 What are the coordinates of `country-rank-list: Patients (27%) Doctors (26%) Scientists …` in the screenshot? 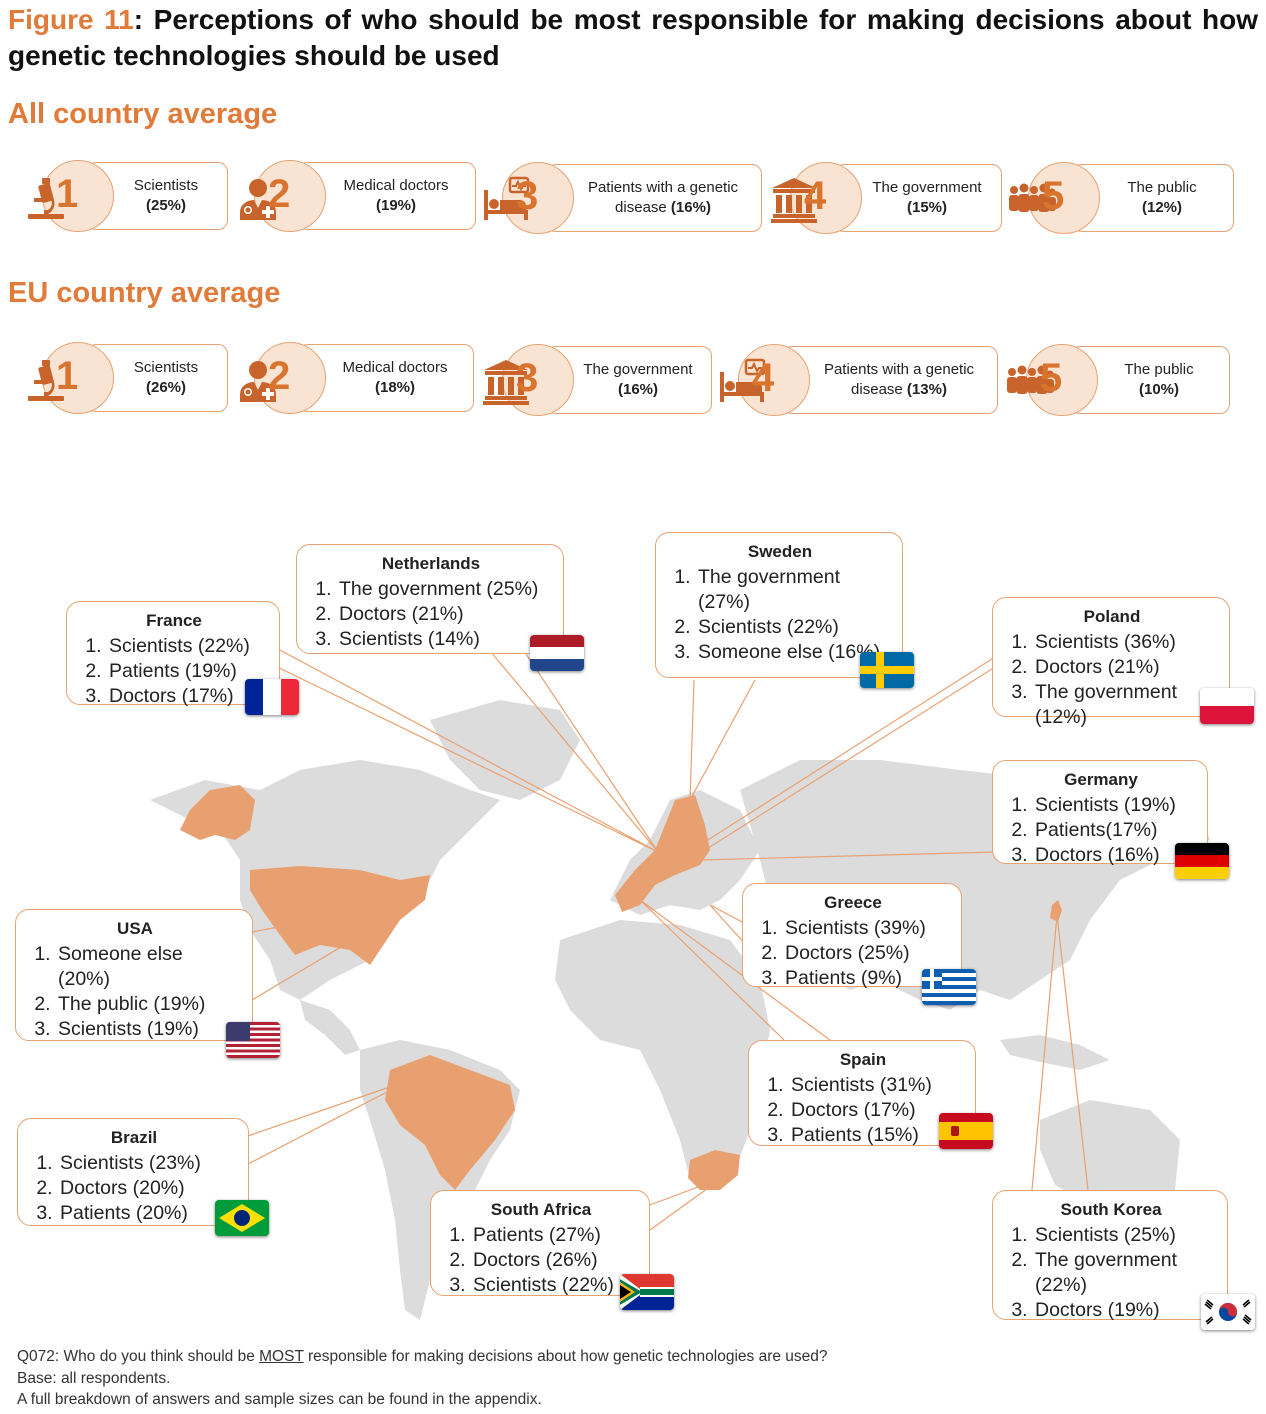 It's located at (541, 1260).